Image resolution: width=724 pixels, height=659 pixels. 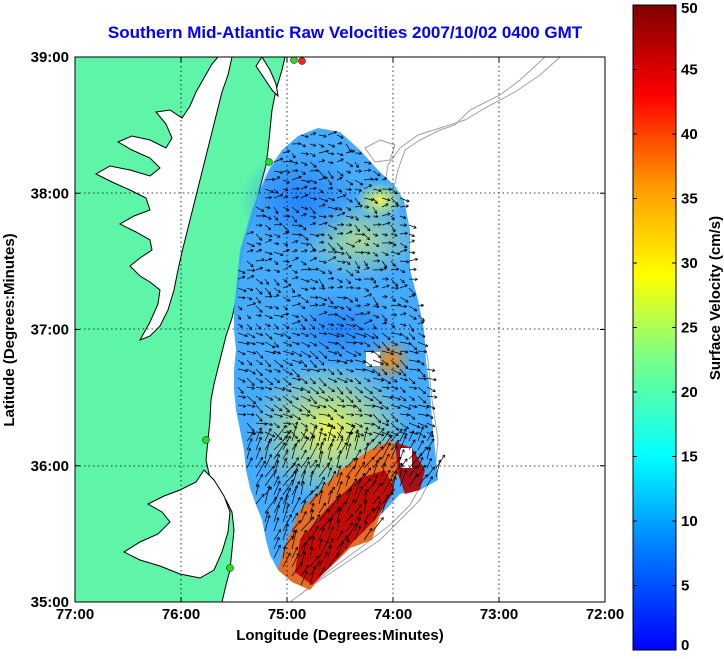 I want to click on y-axis-label: Latitude (Degrees:Minutes), so click(x=9, y=329).